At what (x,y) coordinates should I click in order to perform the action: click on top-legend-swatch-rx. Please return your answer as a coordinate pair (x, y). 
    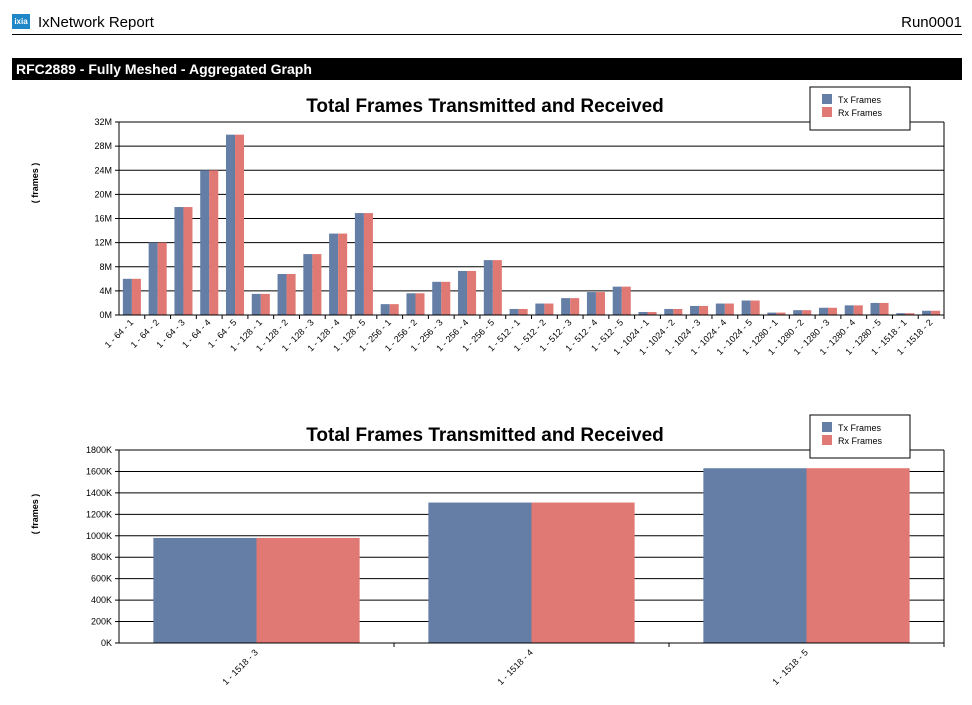
    Looking at the image, I should click on (827, 112).